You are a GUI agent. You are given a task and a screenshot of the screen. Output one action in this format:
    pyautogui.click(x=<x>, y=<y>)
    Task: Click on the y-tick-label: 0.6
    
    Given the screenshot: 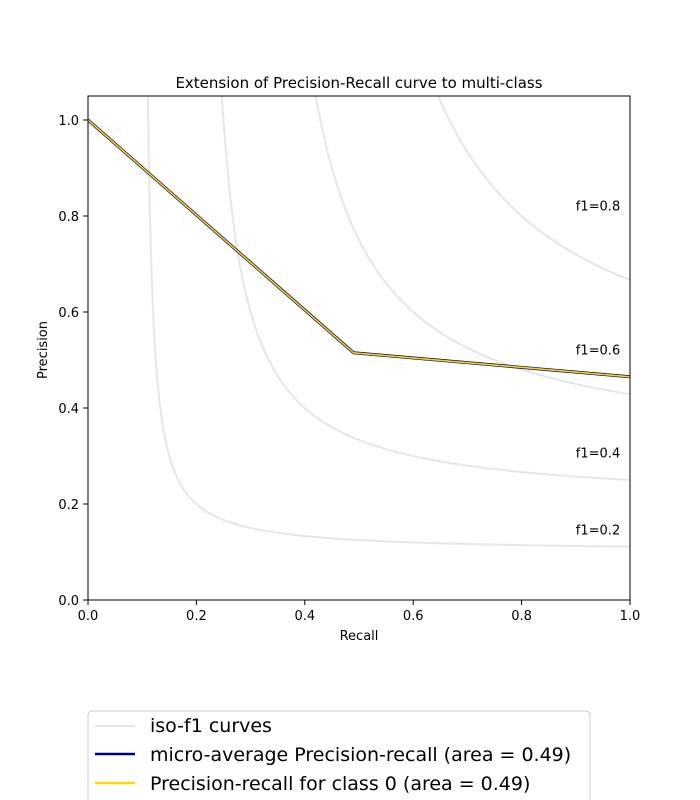 What is the action you would take?
    pyautogui.click(x=68, y=313)
    